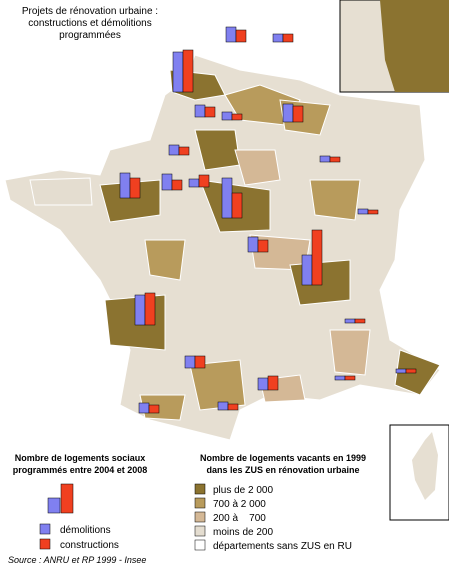 The height and width of the screenshot is (568, 449). I want to click on title-line: constructions et démolitions, so click(89, 23).